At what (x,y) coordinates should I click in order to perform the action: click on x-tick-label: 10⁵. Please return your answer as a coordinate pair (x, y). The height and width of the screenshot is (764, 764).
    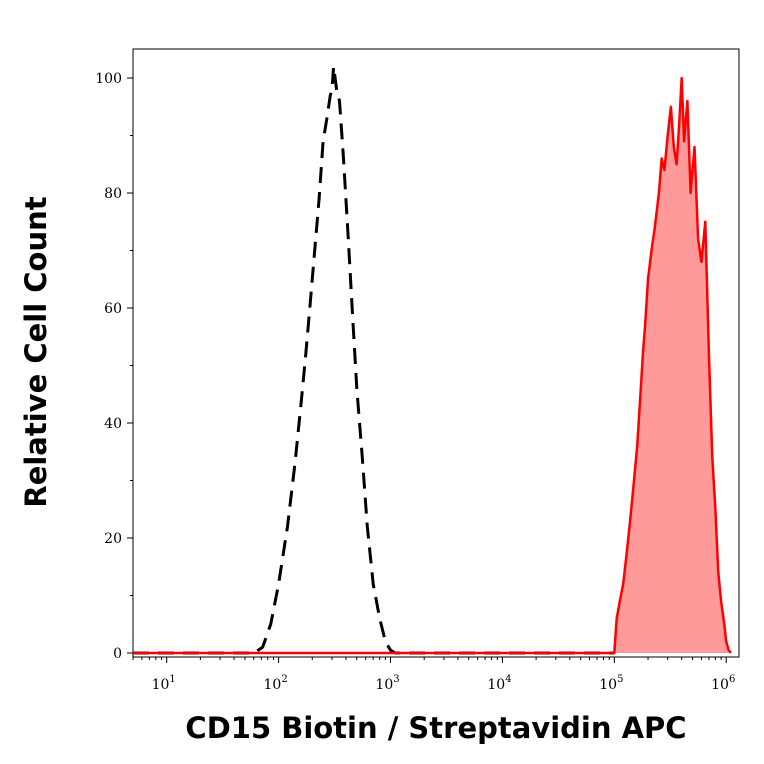
    Looking at the image, I should click on (611, 683).